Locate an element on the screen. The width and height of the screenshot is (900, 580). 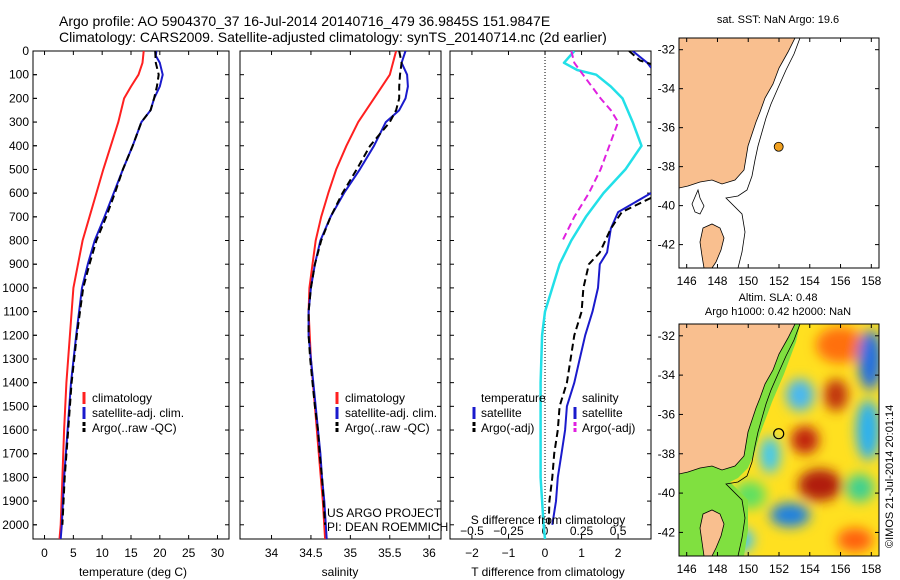
depth-tick-label: 100 is located at coordinates (19, 75).